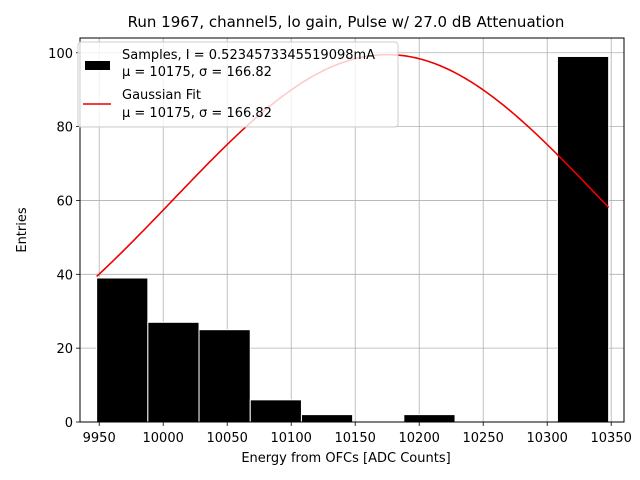  I want to click on x-tick-label: 10150, so click(355, 438).